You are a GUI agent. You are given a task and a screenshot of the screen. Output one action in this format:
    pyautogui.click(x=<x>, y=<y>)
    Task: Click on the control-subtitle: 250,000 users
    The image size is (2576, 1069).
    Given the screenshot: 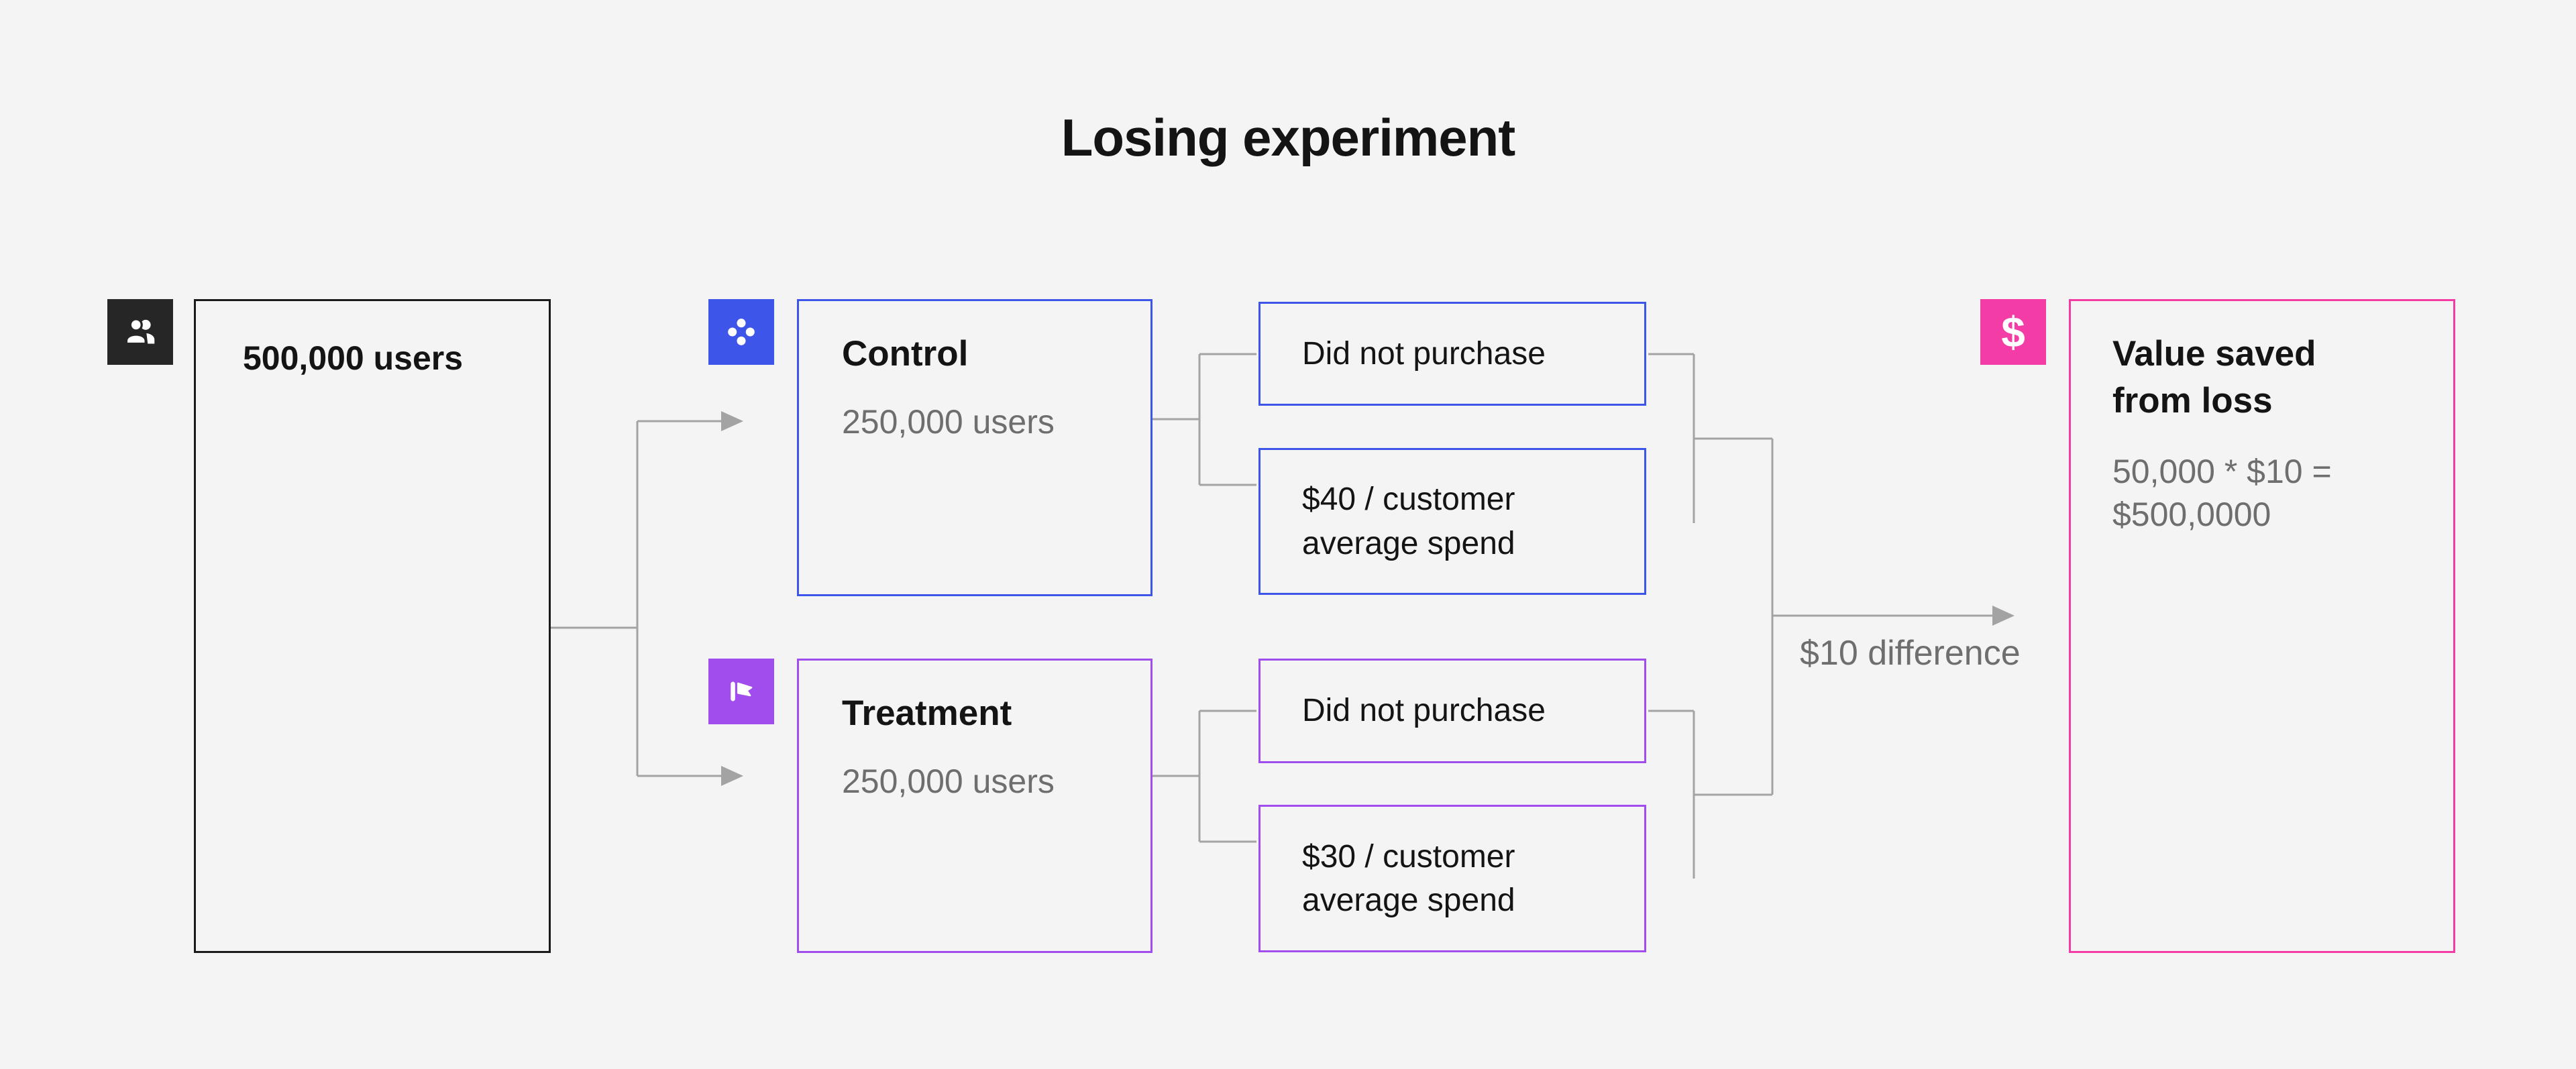 What is the action you would take?
    pyautogui.click(x=948, y=422)
    